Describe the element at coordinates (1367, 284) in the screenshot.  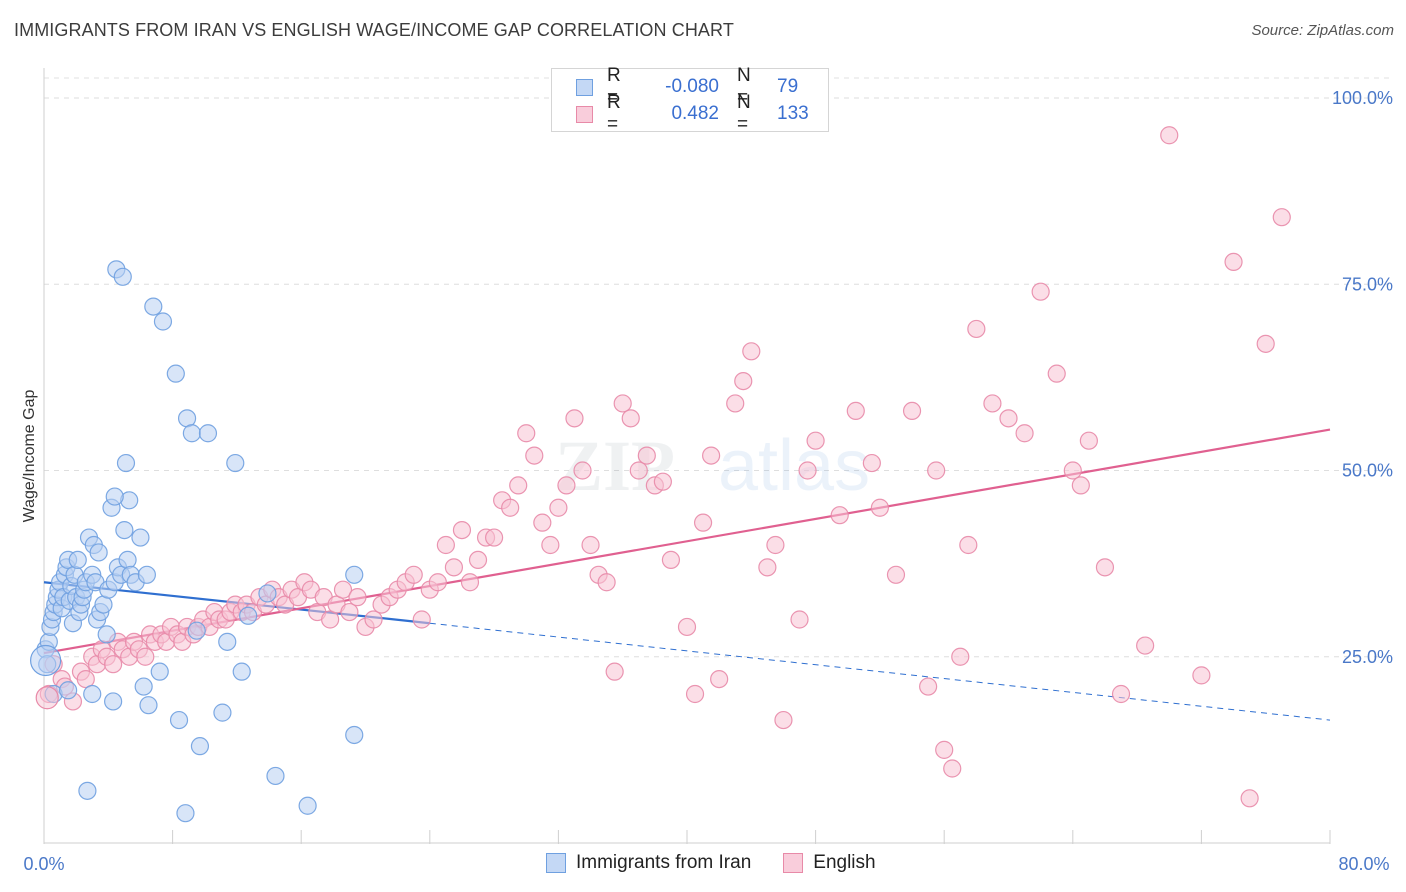
I see `y-tick-label: 75.0%` at that location.